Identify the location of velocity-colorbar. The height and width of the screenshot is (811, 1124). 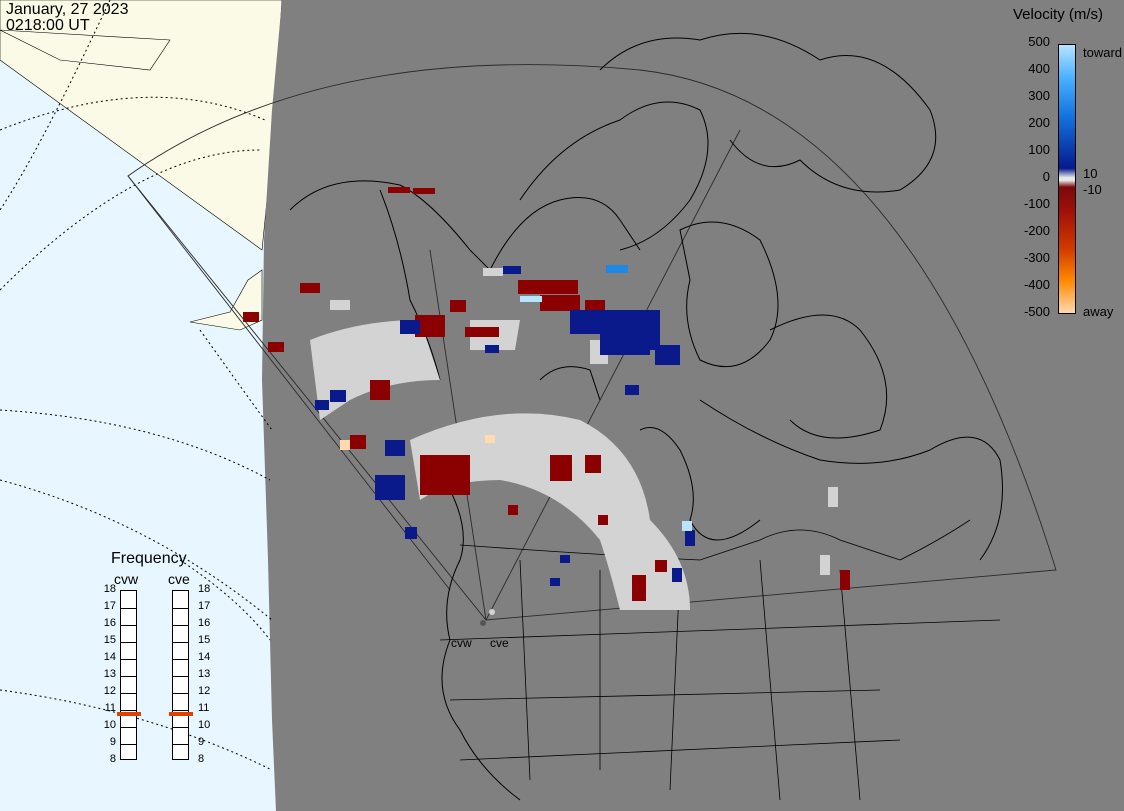
(1067, 179).